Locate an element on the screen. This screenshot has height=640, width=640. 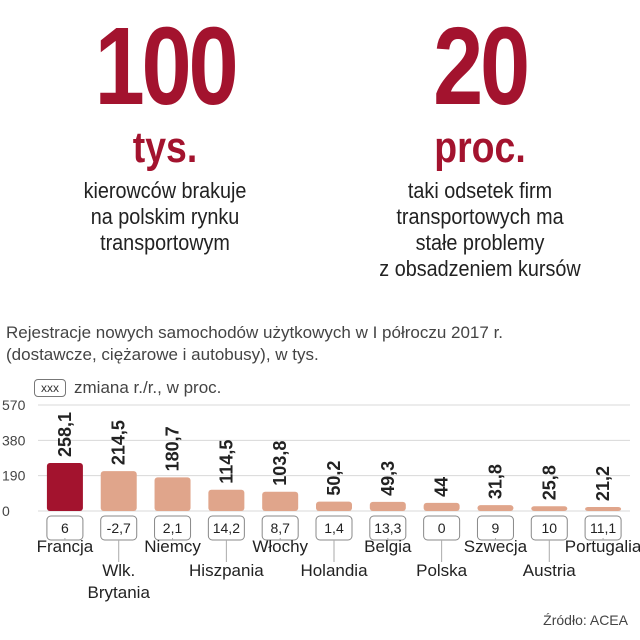
category-label: Hiszpania is located at coordinates (226, 570).